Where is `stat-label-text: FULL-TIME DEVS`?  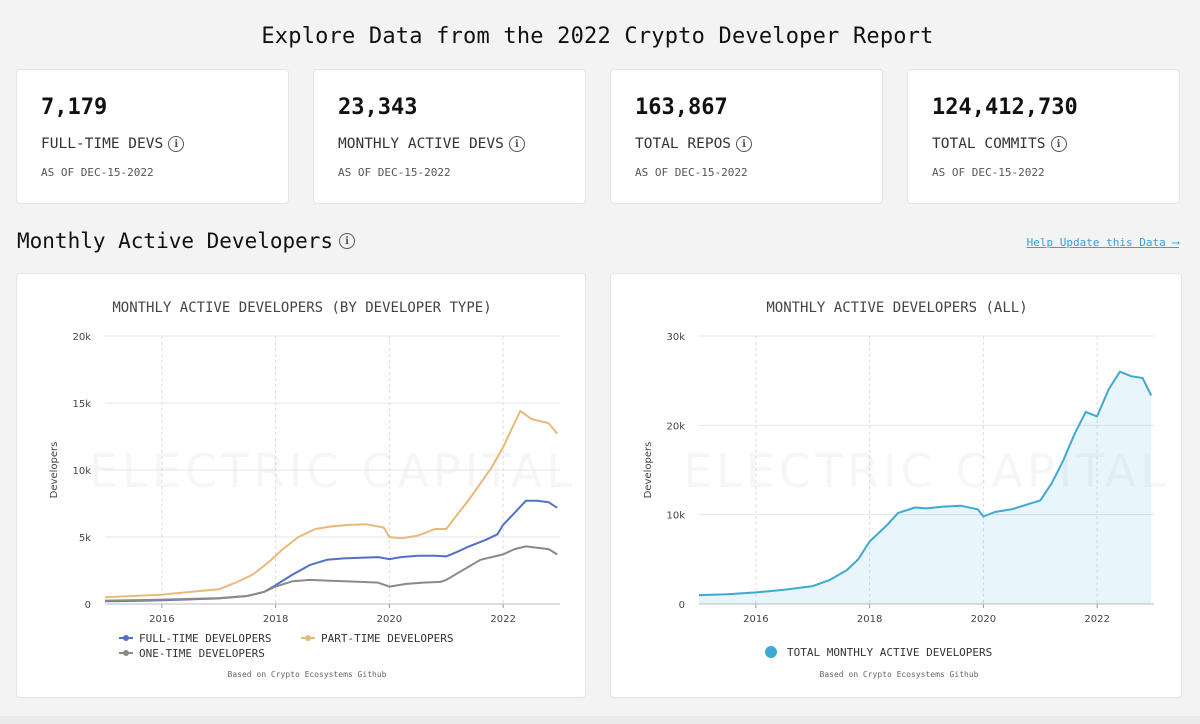
stat-label-text: FULL-TIME DEVS is located at coordinates (102, 144).